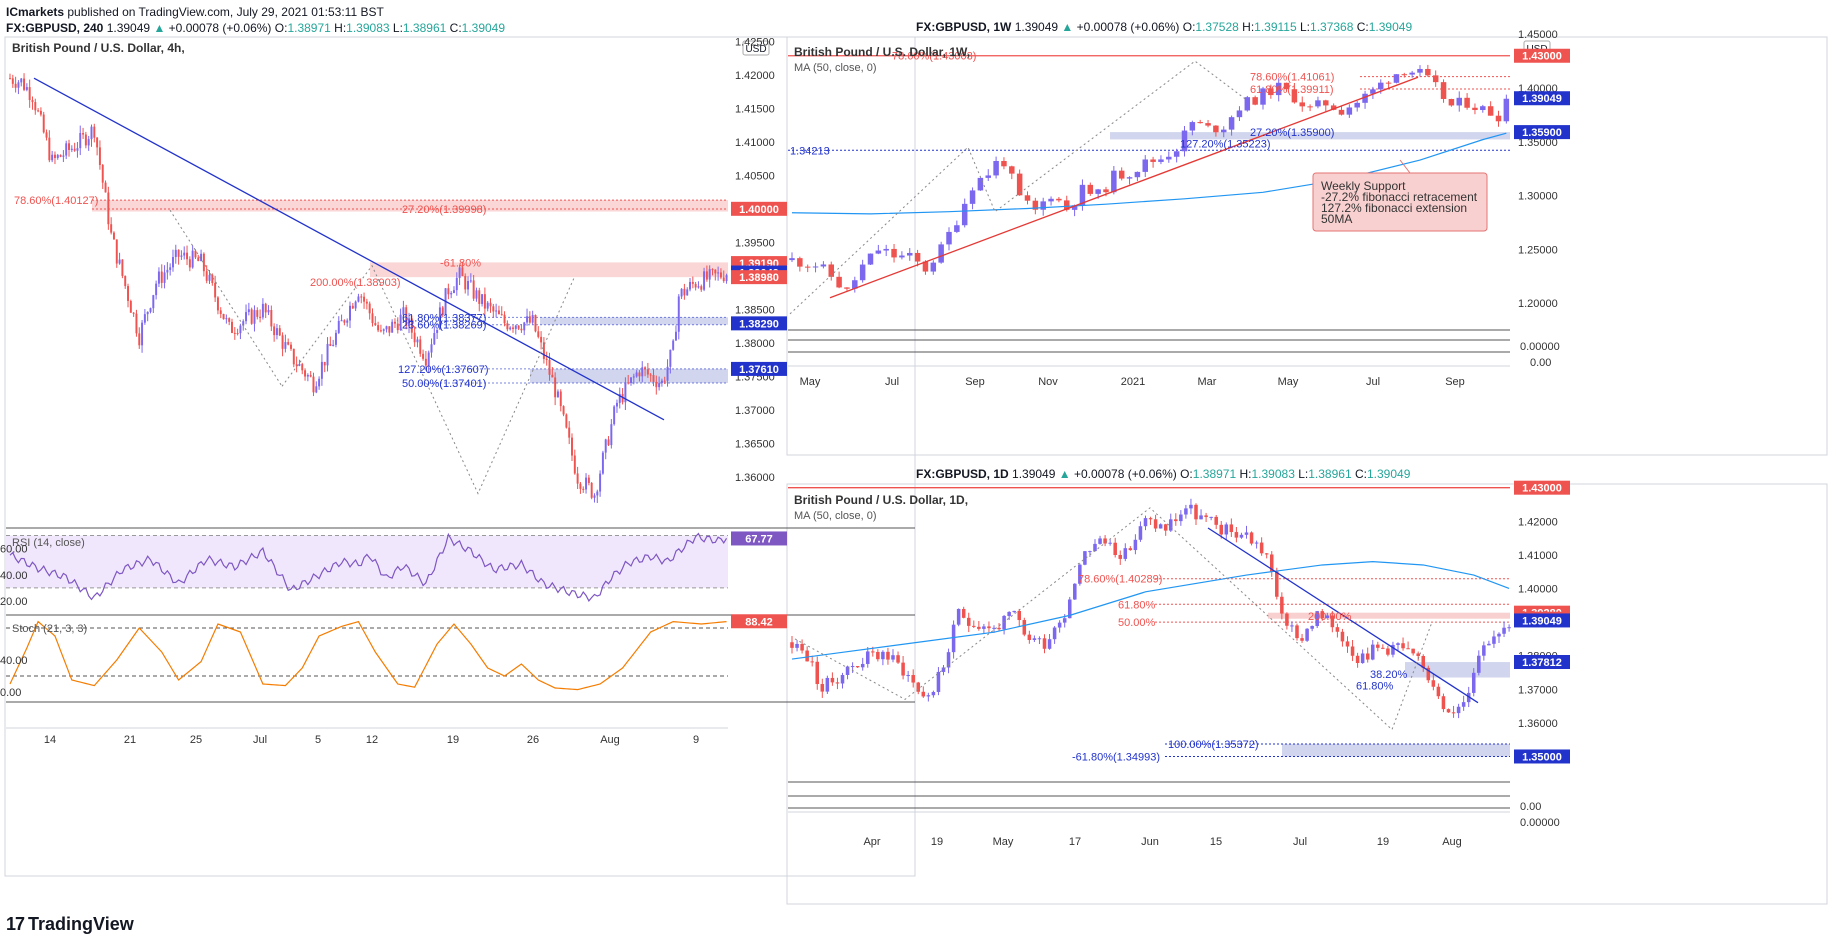 This screenshot has width=1833, height=942. What do you see at coordinates (1373, 382) in the screenshot?
I see `w1-x-tick-label: Jul` at bounding box center [1373, 382].